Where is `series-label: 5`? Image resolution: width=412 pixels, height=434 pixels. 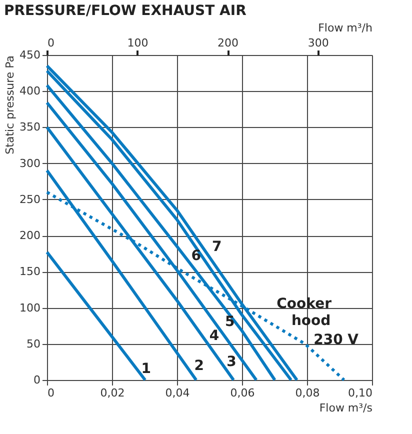
series-label: 5 is located at coordinates (229, 322).